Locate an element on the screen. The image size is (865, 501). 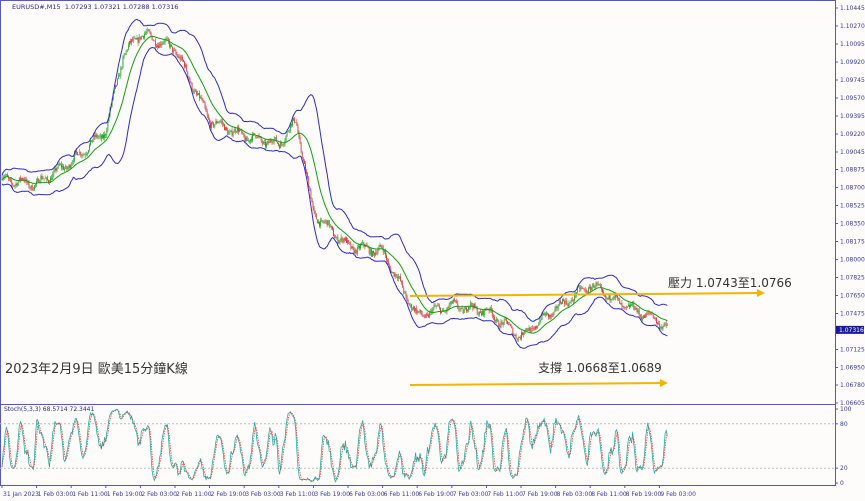
symbol-label: EURUSD#,M15 is located at coordinates (36, 7).